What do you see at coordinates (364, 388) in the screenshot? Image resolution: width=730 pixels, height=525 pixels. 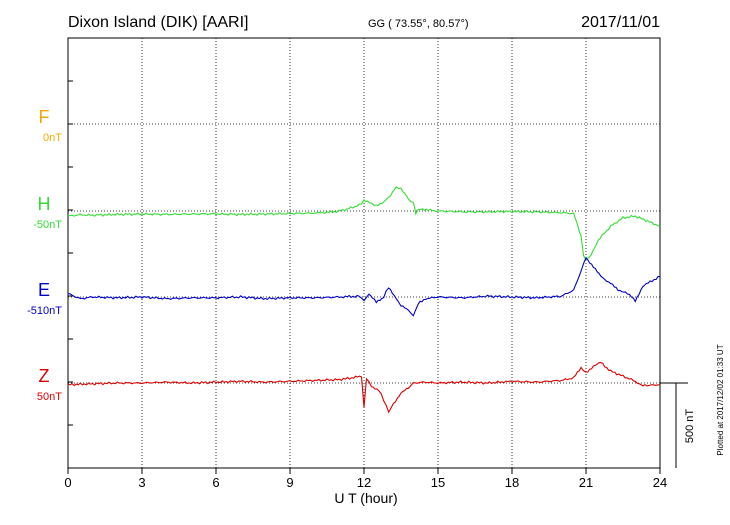 I see `series-z-trace` at bounding box center [364, 388].